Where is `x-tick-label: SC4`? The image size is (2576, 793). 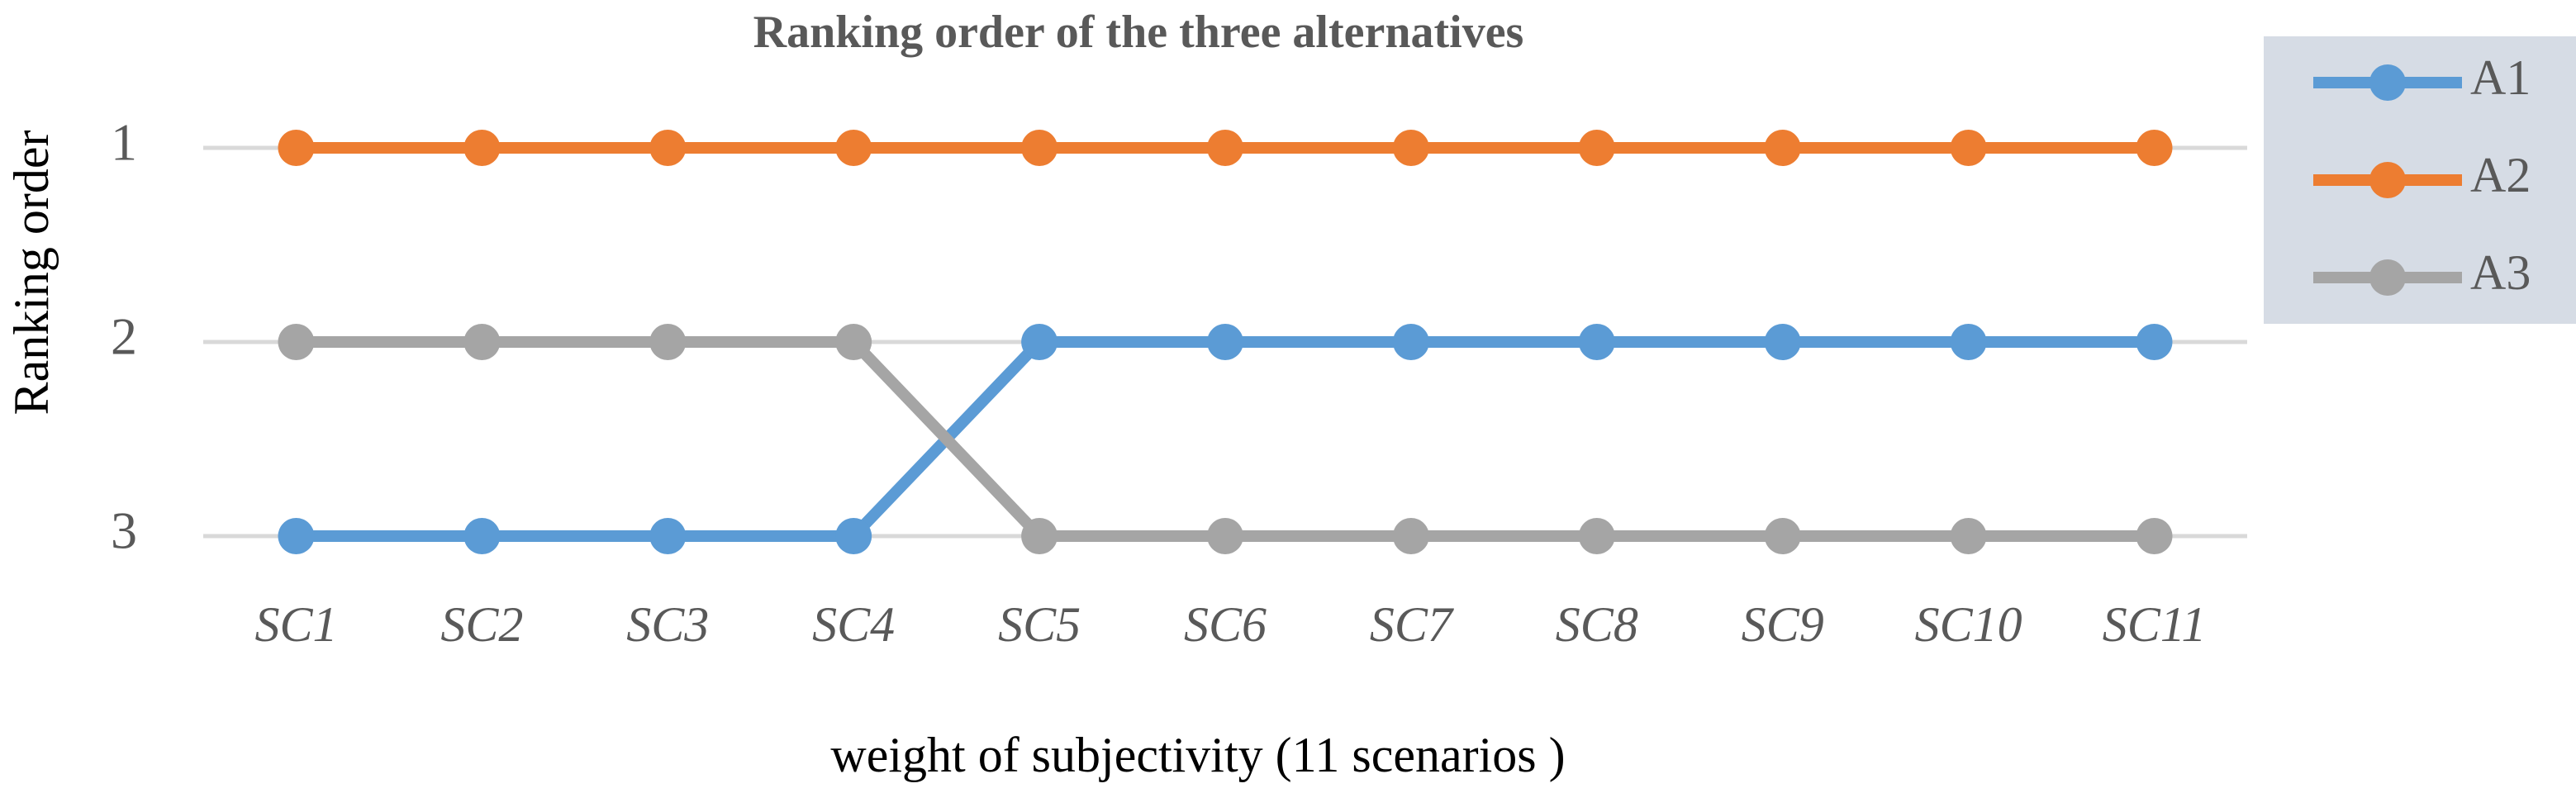 x-tick-label: SC4 is located at coordinates (854, 624).